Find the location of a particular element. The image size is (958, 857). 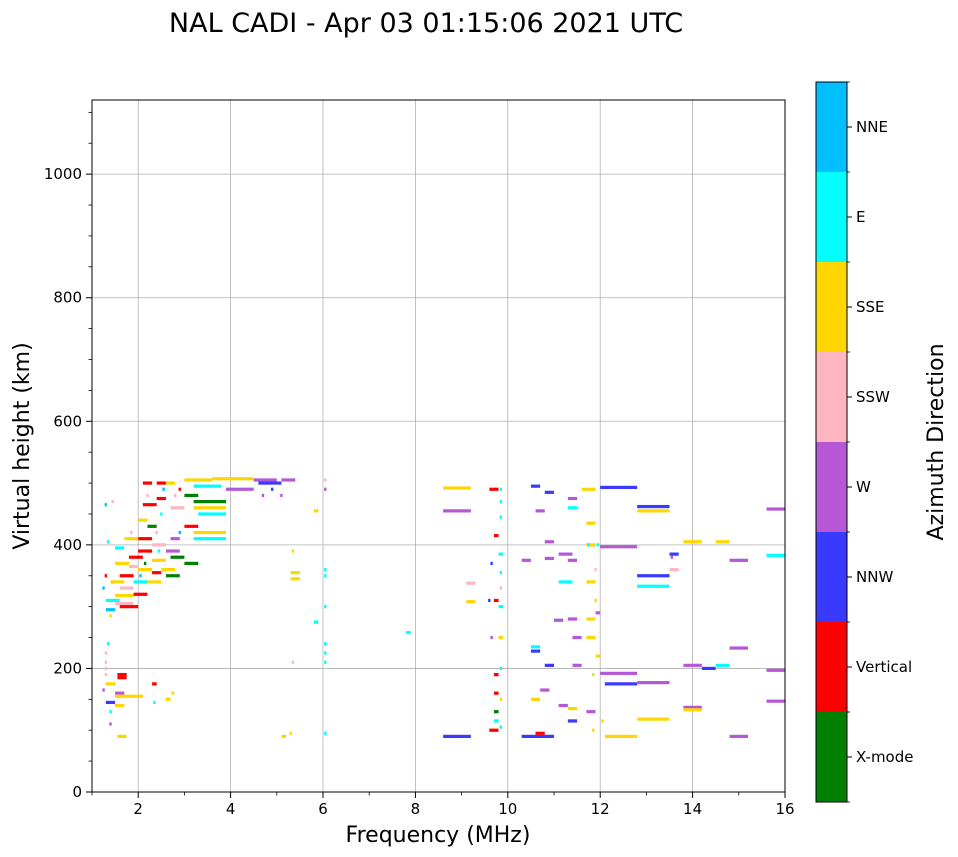

y-axis-label: Virtual height (km) is located at coordinates (22, 445).